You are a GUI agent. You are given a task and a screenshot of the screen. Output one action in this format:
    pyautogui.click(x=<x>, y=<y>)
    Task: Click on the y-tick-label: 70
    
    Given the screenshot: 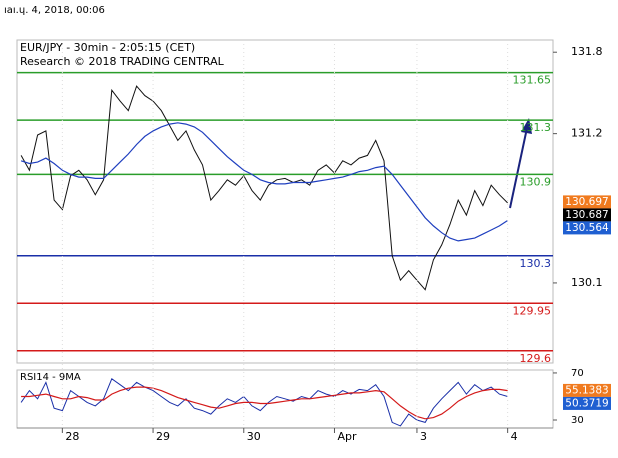 What is the action you would take?
    pyautogui.click(x=577, y=373)
    